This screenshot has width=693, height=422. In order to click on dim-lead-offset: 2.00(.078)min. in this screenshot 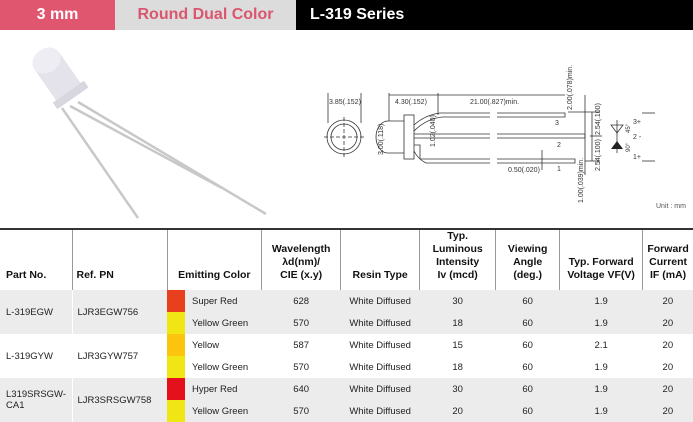, I will do `click(570, 87)`.